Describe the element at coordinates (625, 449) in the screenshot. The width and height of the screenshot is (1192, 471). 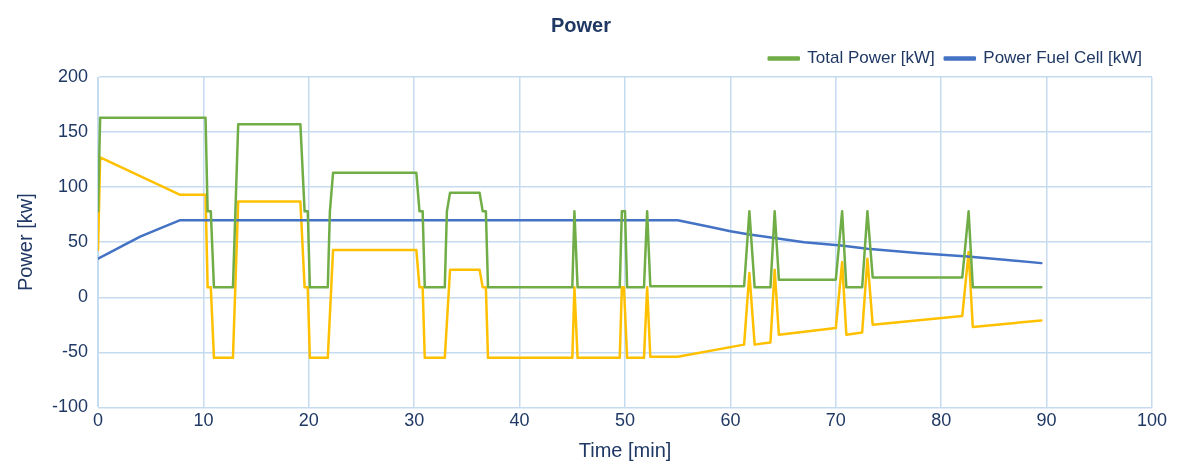
I see `x-axis-title: Time [min]` at that location.